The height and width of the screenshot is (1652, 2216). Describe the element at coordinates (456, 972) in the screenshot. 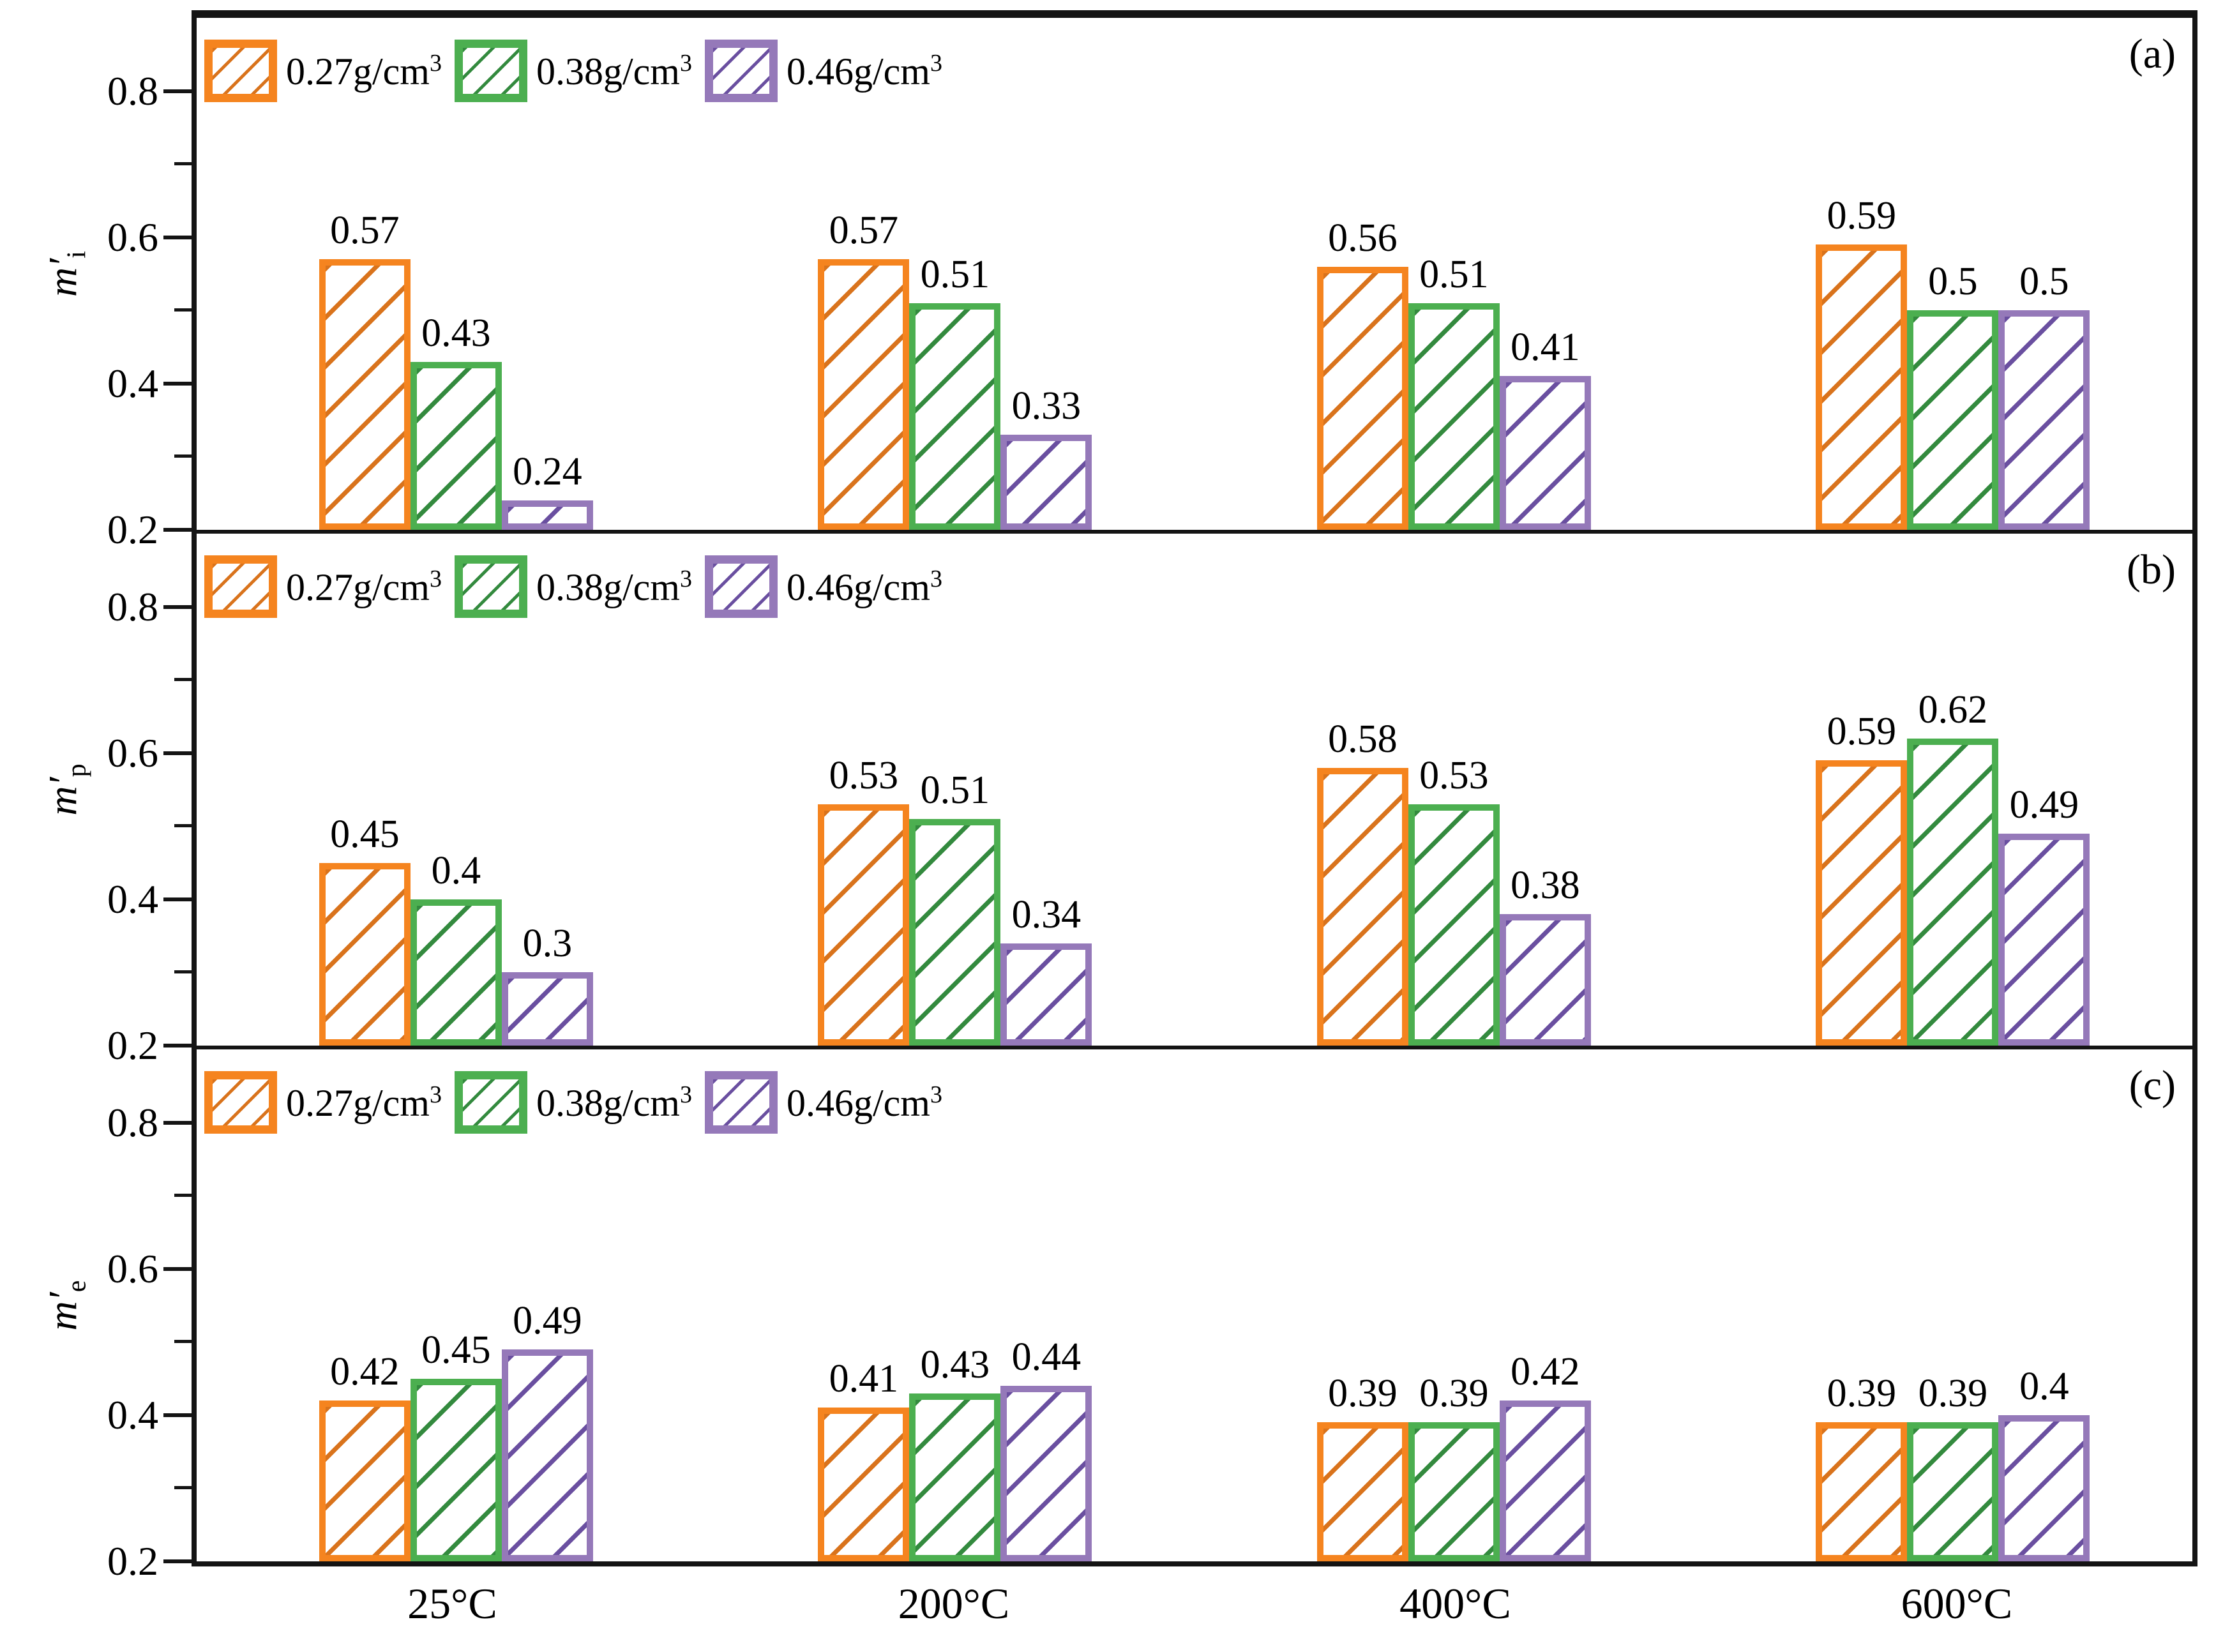

I see `bar-b-0-s1` at that location.